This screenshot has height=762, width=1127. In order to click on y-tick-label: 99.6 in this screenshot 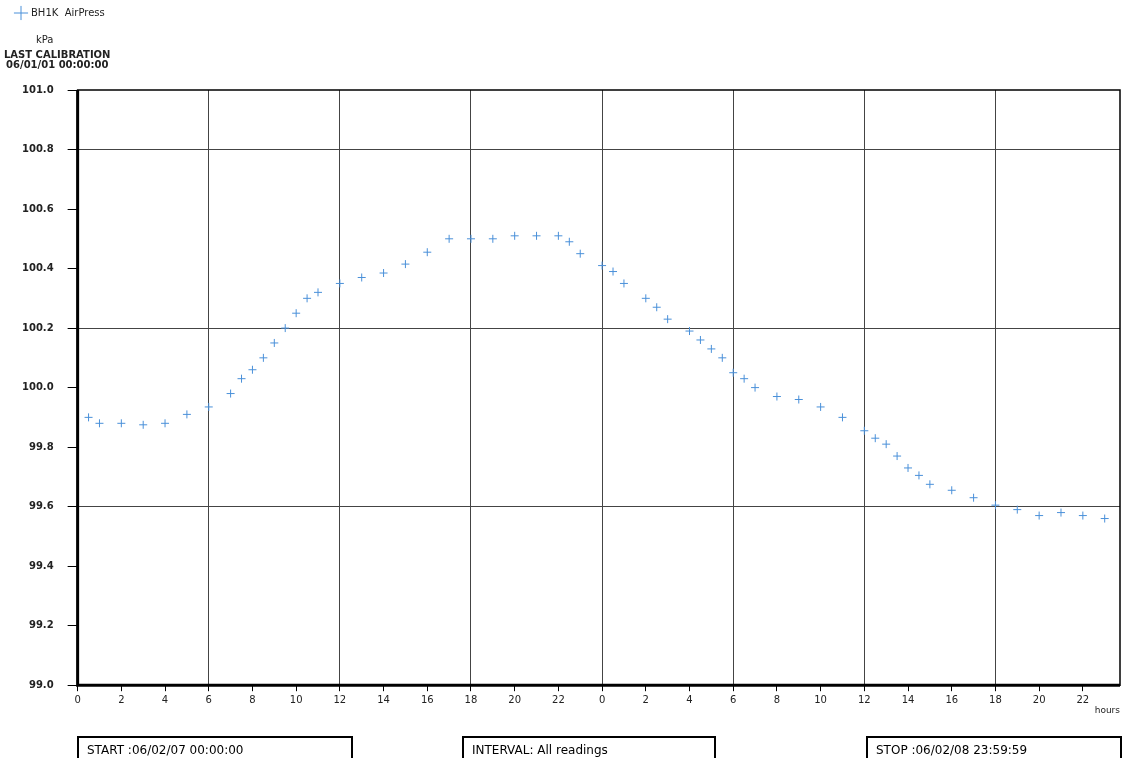, I will do `click(41, 506)`.